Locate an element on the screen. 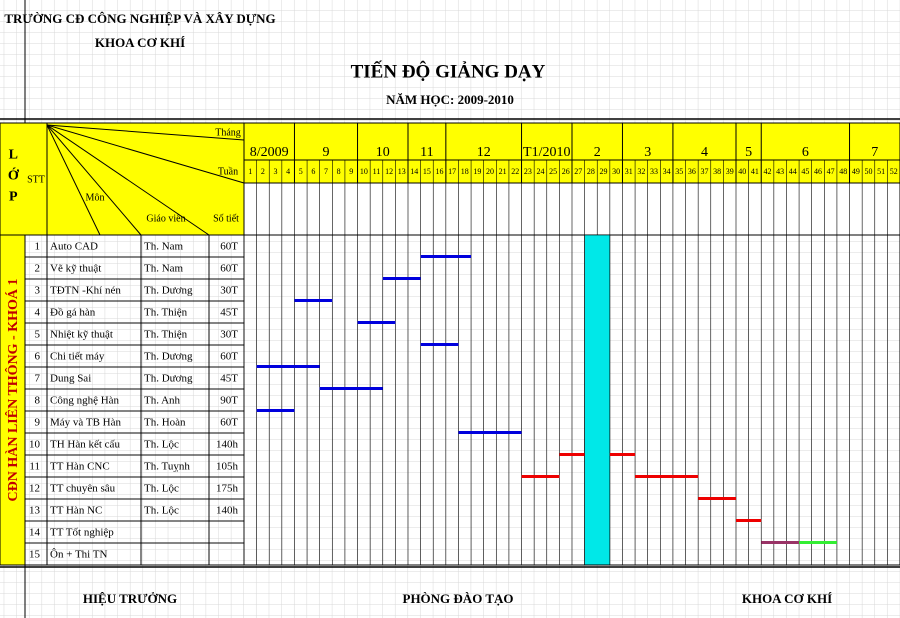  week-label: 25 is located at coordinates (553, 171).